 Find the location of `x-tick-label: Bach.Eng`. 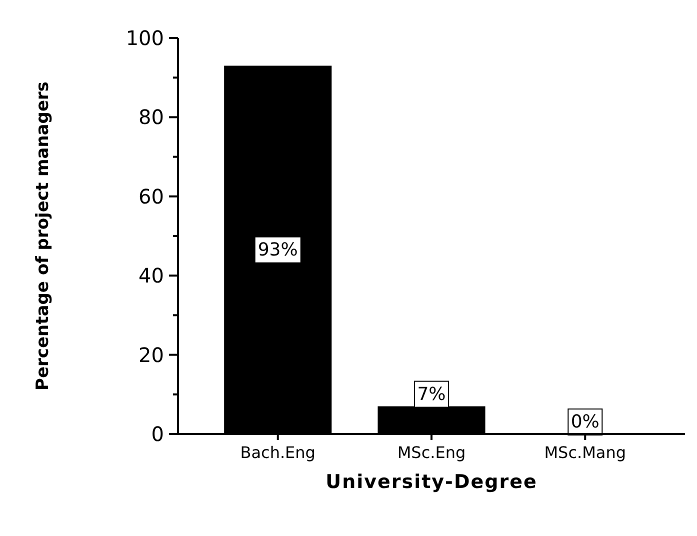

x-tick-label: Bach.Eng is located at coordinates (278, 452).